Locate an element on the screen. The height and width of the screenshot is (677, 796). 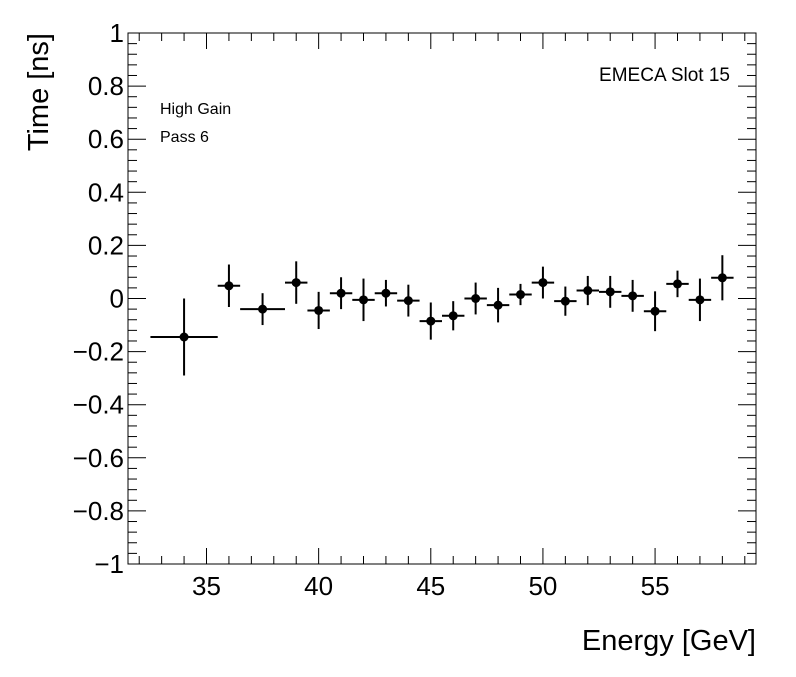
x-tick-label: 35 is located at coordinates (206, 586).